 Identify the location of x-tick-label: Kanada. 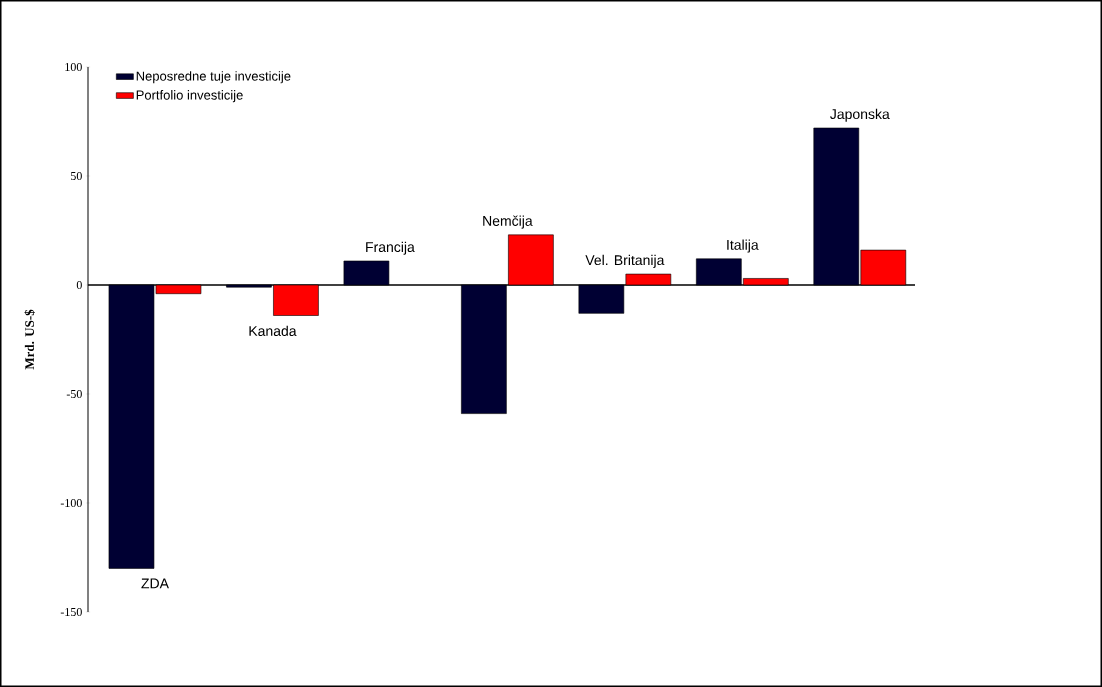
(273, 330).